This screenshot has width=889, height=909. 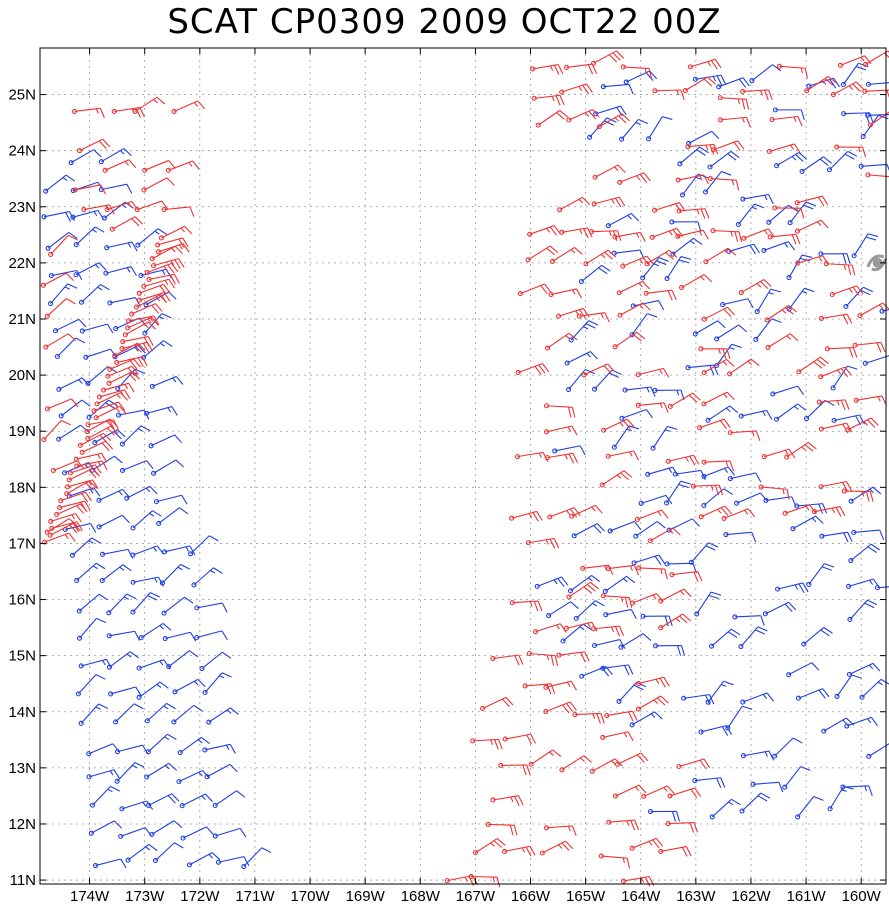 What do you see at coordinates (145, 896) in the screenshot?
I see `x-tick-label: 173W` at bounding box center [145, 896].